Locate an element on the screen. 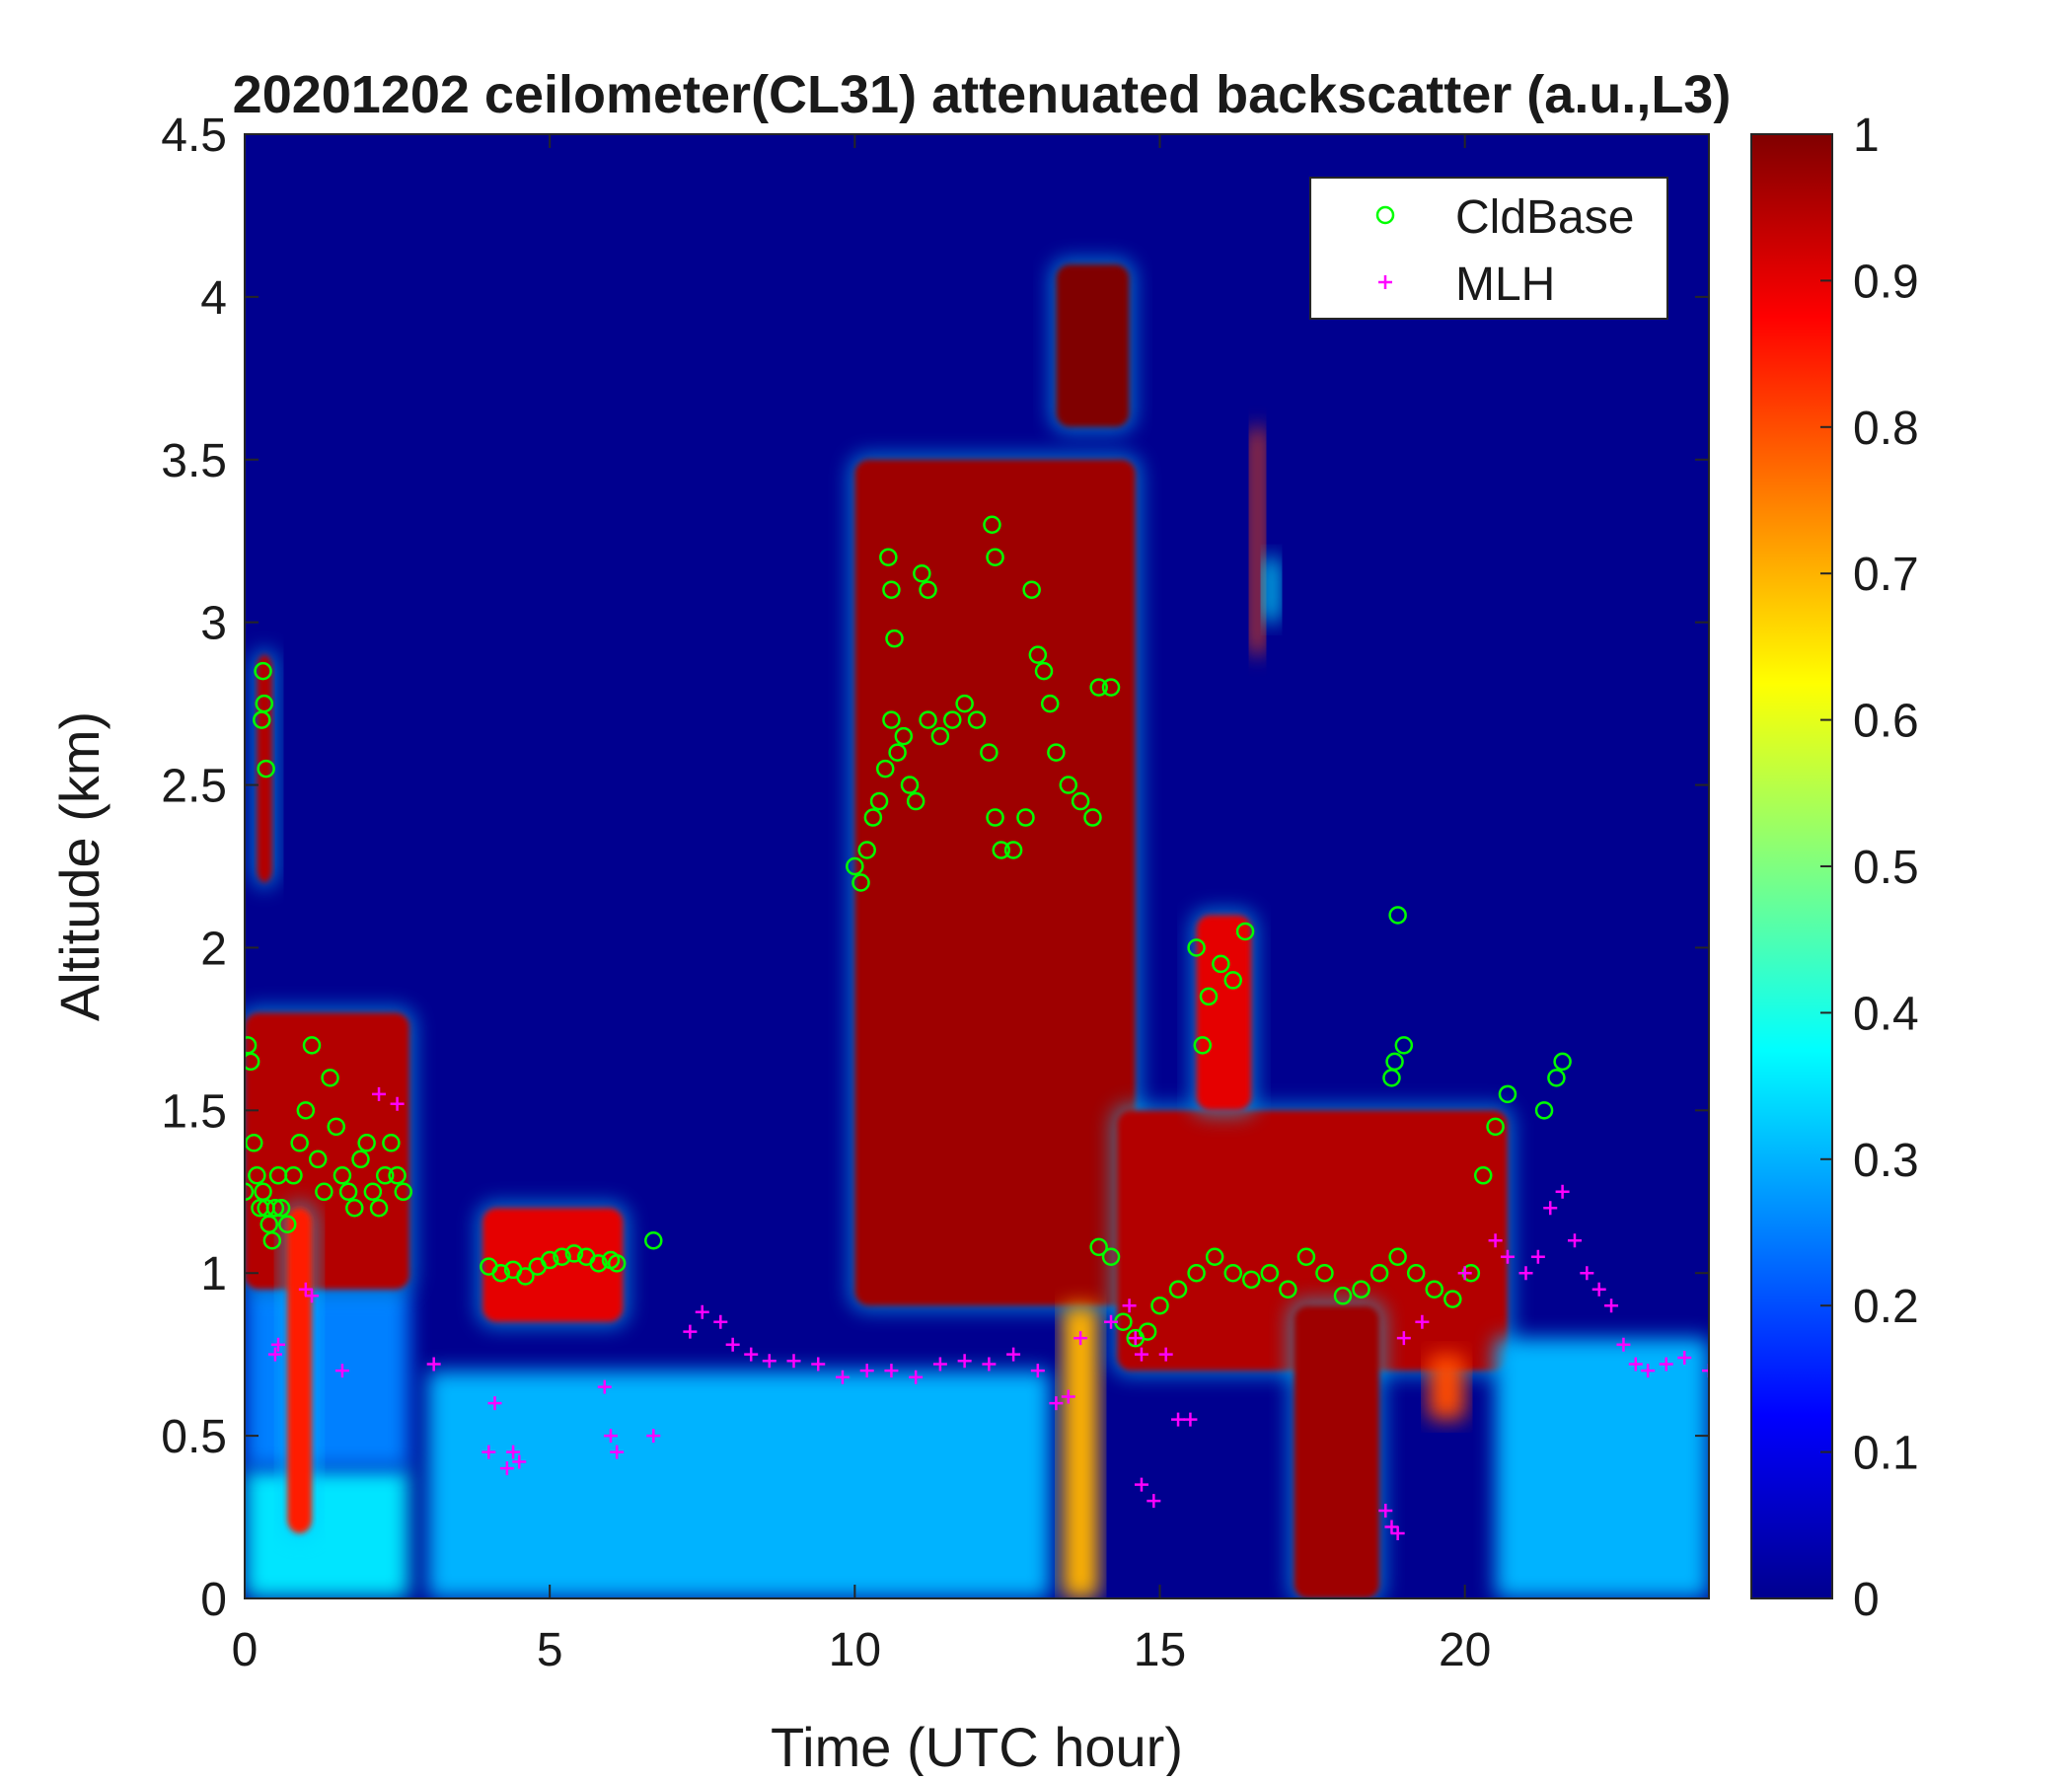 This screenshot has height=1781, width=2072. y-tick-label: 2 is located at coordinates (214, 949).